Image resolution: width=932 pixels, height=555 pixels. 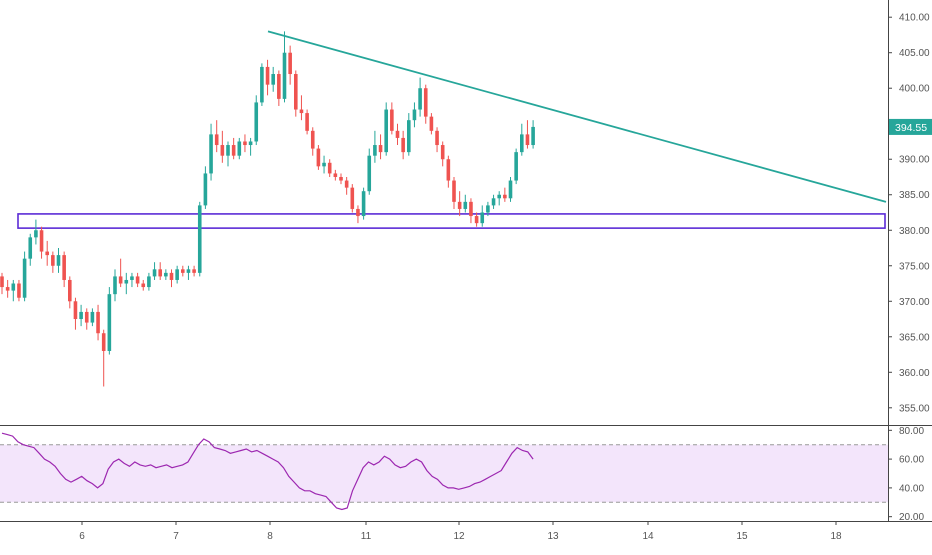 I want to click on support-zone-rectangle, so click(x=451, y=221).